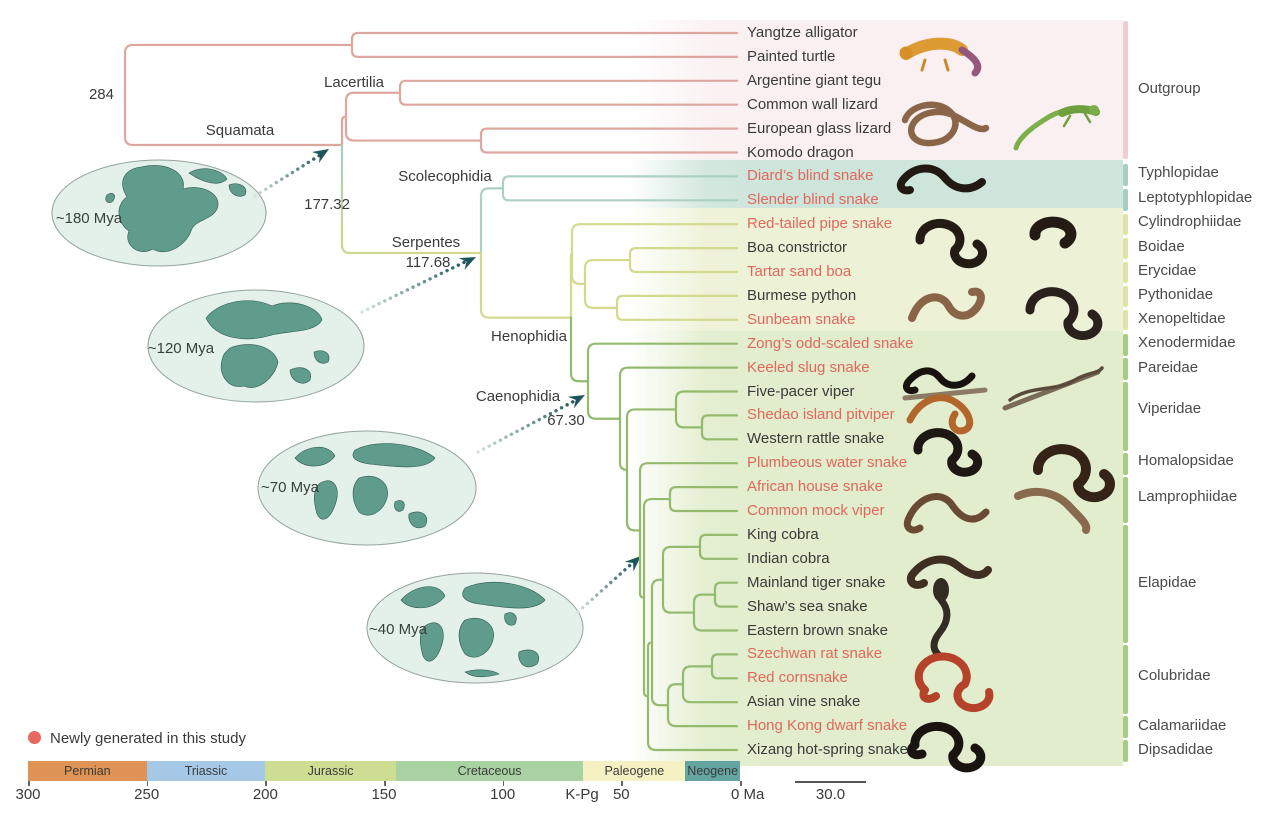 The width and height of the screenshot is (1269, 816). I want to click on photo-dark-coil, so click(1064, 314).